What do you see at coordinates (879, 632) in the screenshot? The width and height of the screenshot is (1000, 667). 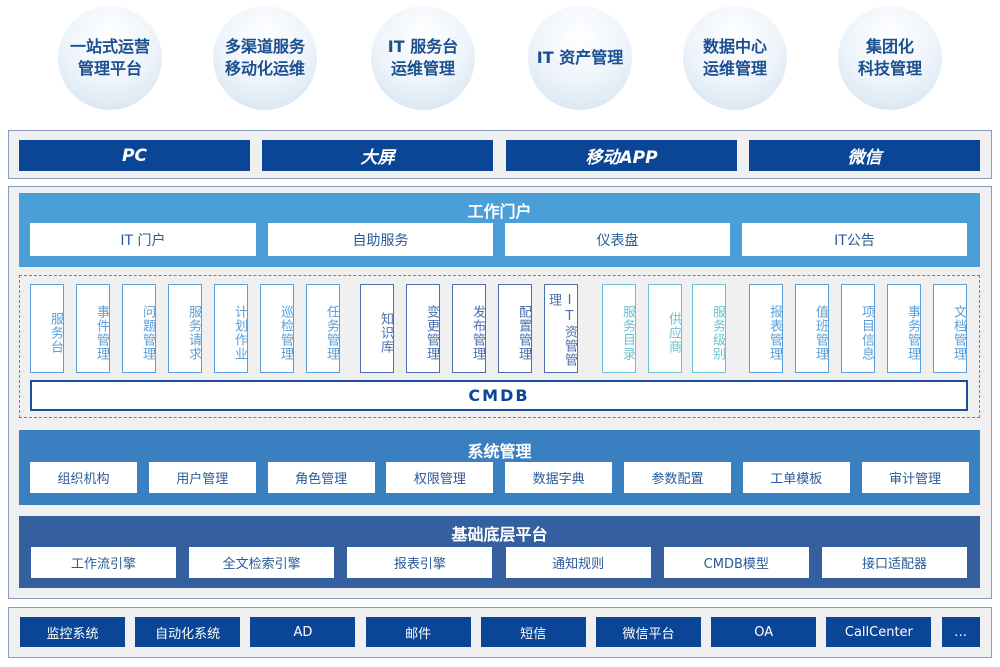 I see `integration-item: CallCenter` at bounding box center [879, 632].